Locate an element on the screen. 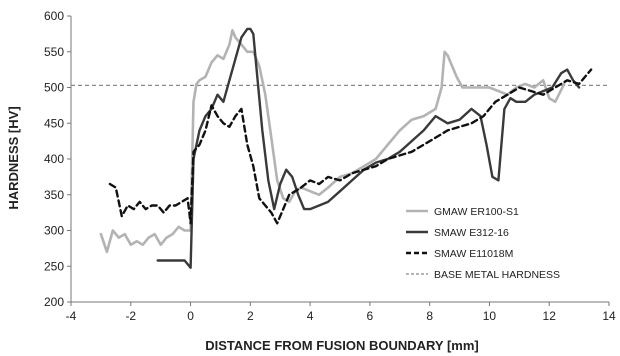 The height and width of the screenshot is (356, 620). y-tick-label: 250 is located at coordinates (54, 266).